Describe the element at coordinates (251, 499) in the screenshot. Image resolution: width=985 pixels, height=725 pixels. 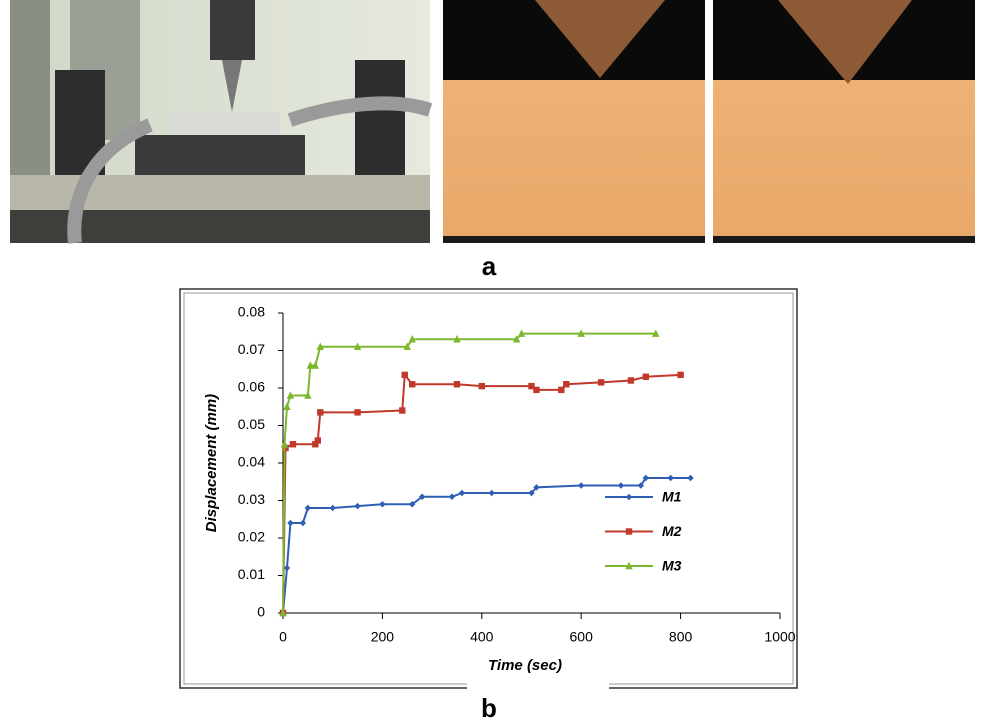
I see `y-tick-label: 0.03` at that location.